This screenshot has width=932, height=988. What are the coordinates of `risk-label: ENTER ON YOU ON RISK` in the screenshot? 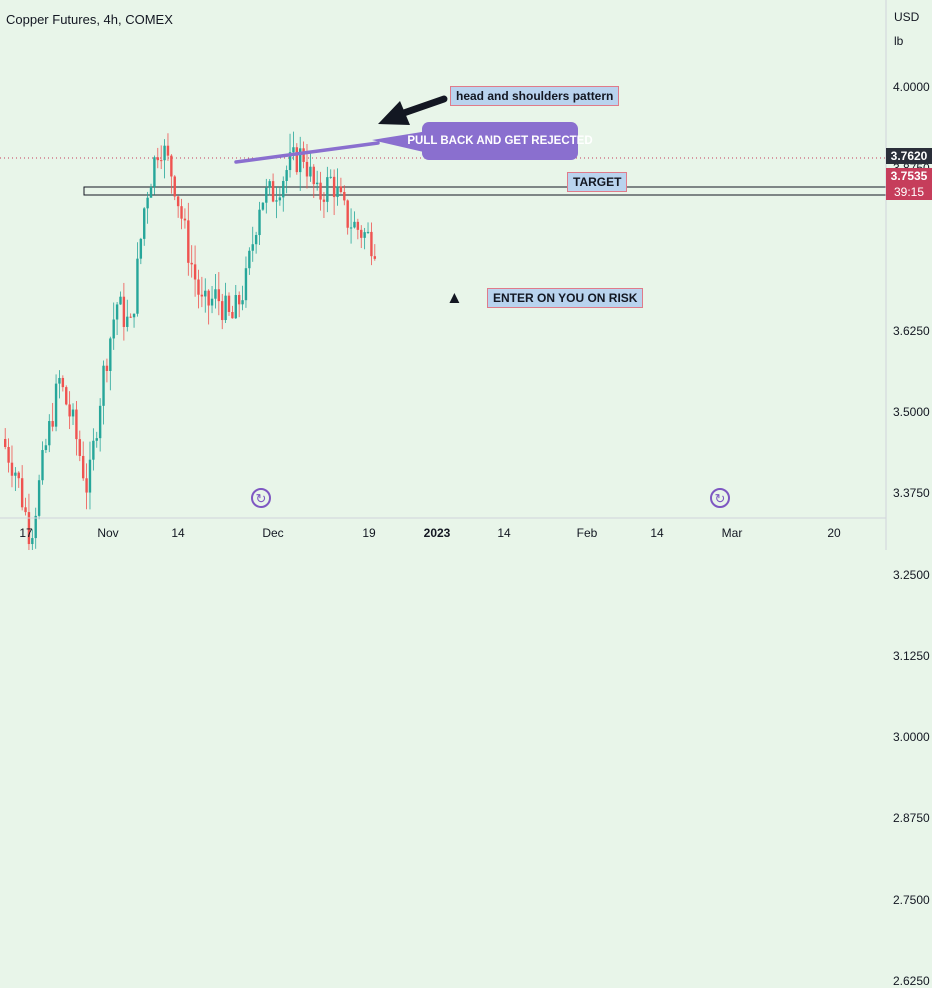 It's located at (565, 298).